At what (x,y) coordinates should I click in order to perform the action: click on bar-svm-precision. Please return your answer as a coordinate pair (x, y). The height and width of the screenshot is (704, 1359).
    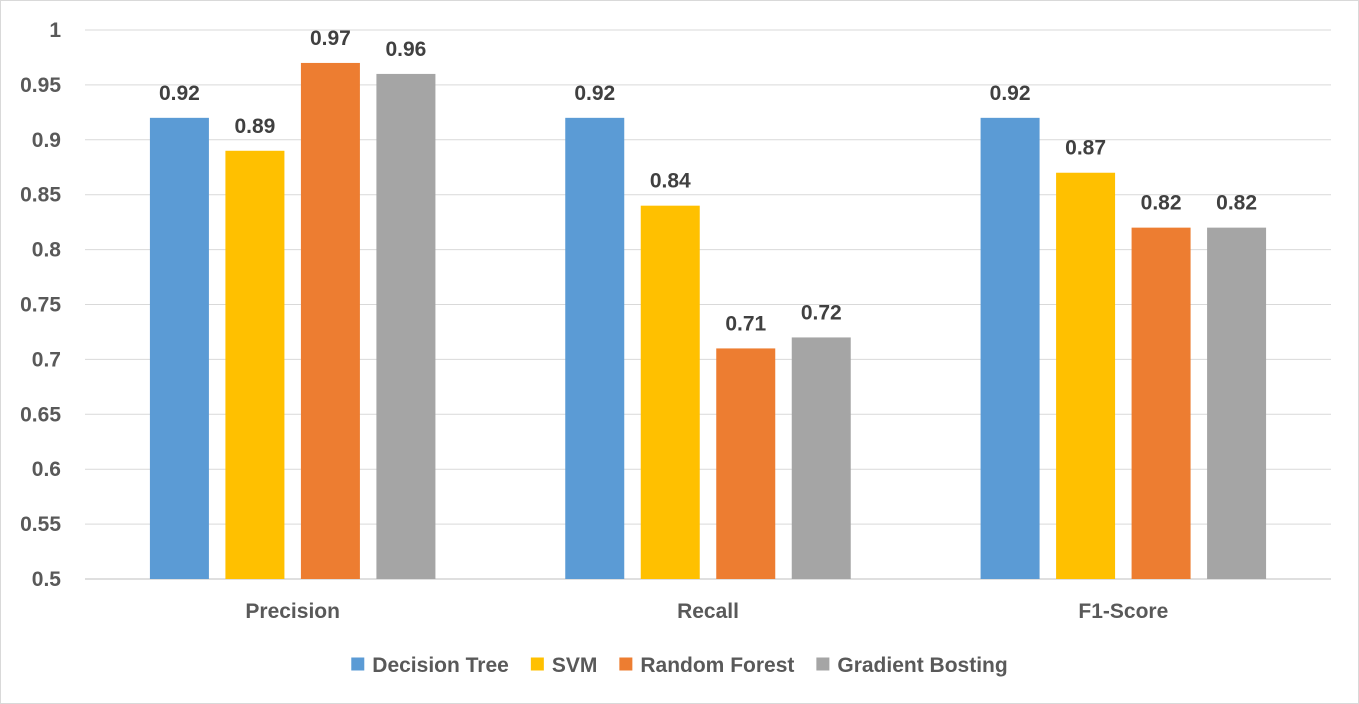
    Looking at the image, I should click on (255, 364).